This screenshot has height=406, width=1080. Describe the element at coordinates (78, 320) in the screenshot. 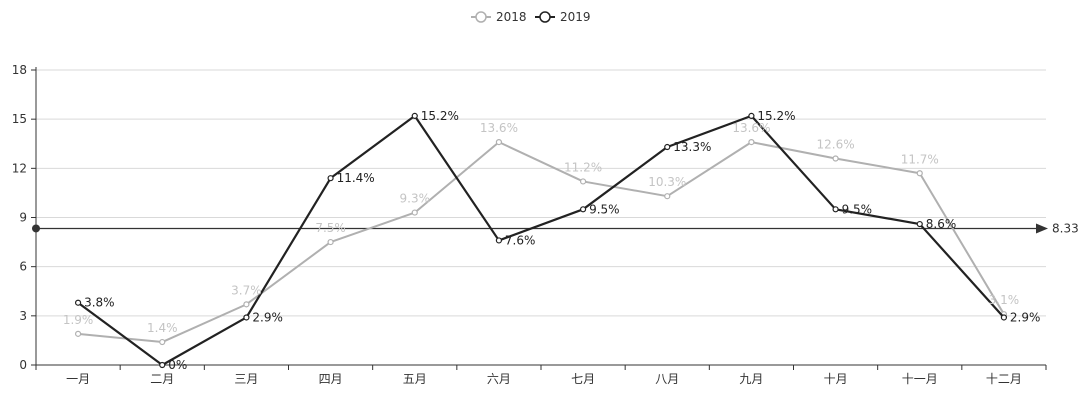

I see `data-label-2018: 1.9%` at that location.